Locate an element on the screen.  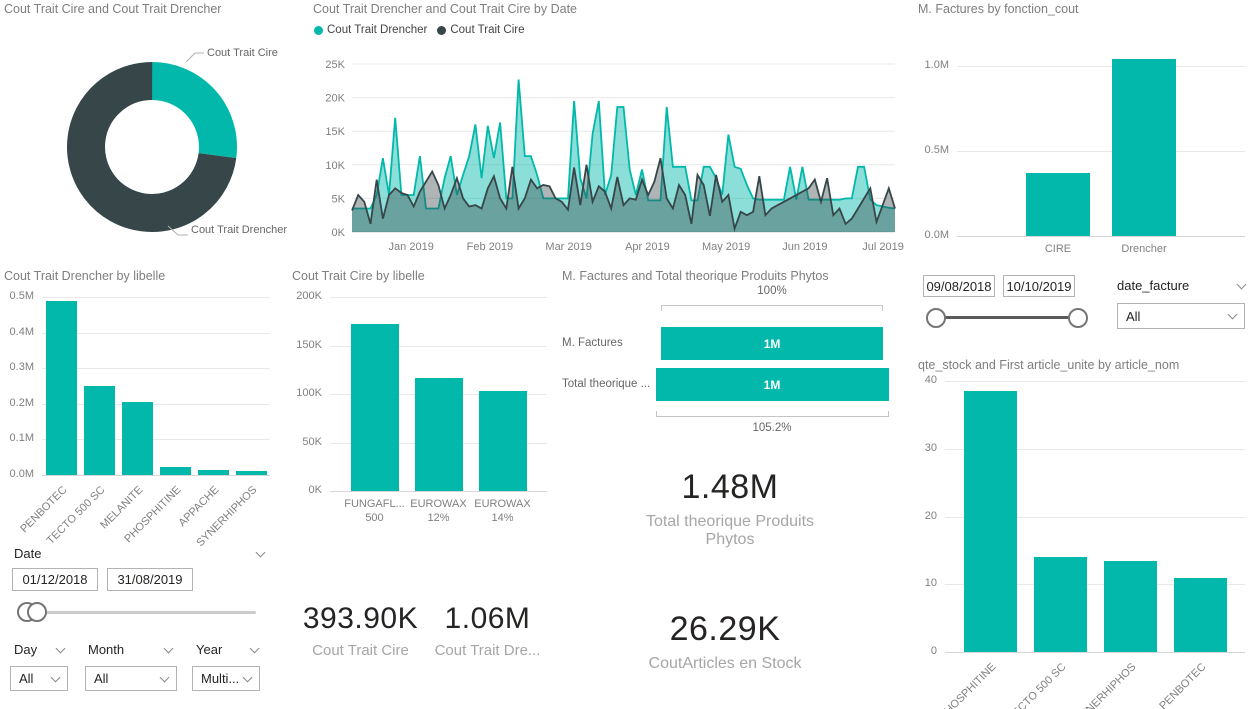
date-input-start: 01/12/2018 is located at coordinates (55, 579).